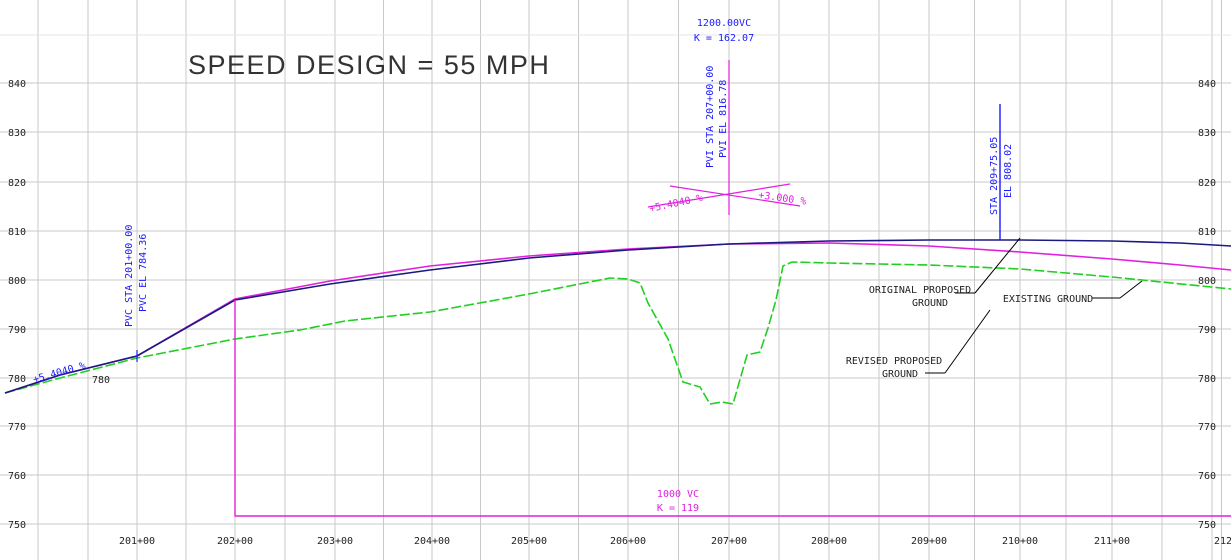 The height and width of the screenshot is (560, 1231). What do you see at coordinates (1207, 183) in the screenshot?
I see `elevation-tick-label-right: 820` at bounding box center [1207, 183].